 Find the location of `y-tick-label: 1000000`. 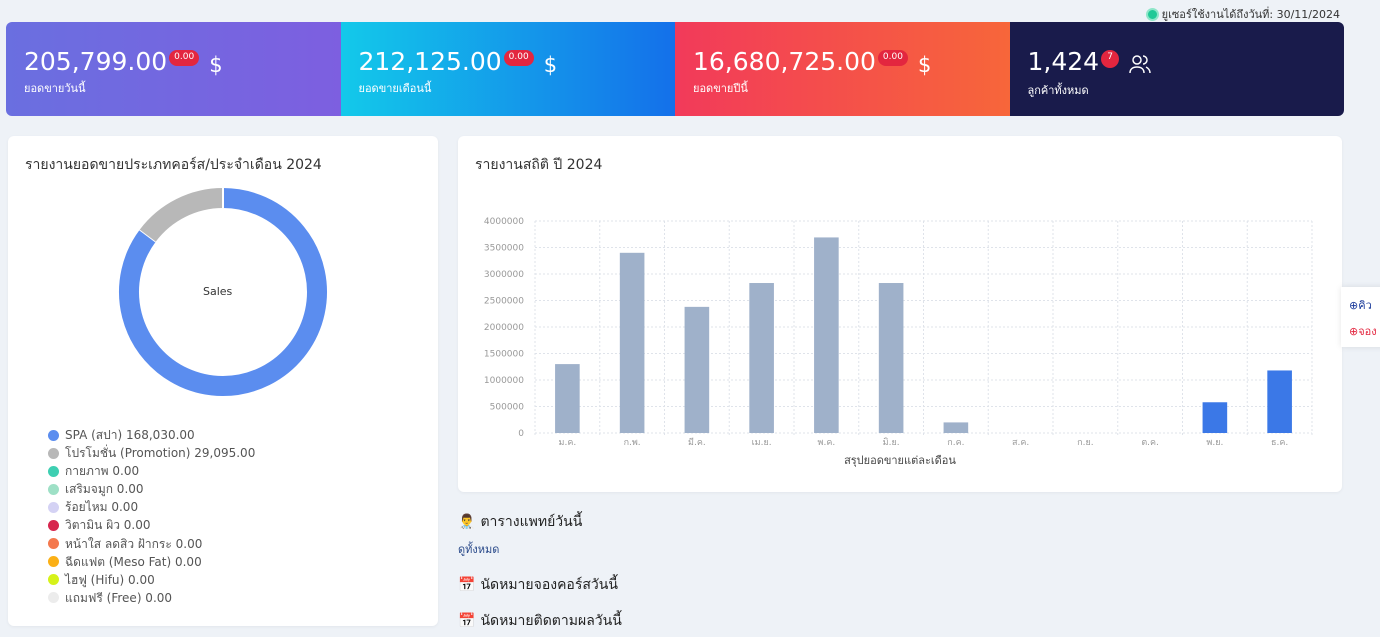

y-tick-label: 1000000 is located at coordinates (504, 381).